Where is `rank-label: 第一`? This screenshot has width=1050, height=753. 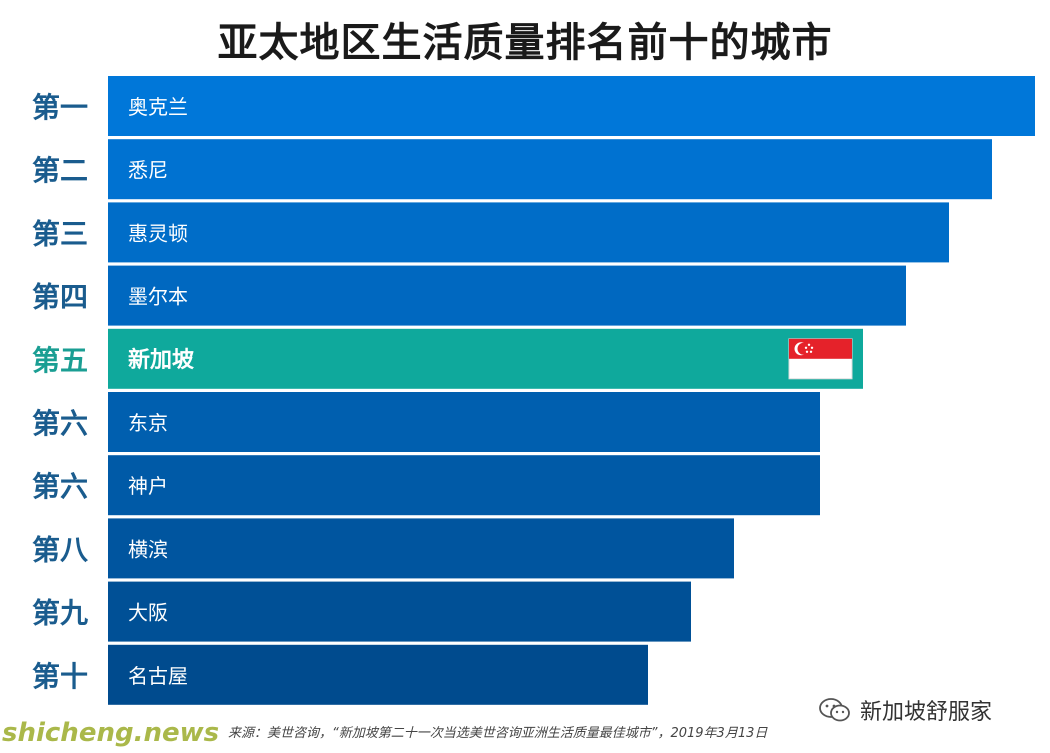
rank-label: 第一 is located at coordinates (60, 107).